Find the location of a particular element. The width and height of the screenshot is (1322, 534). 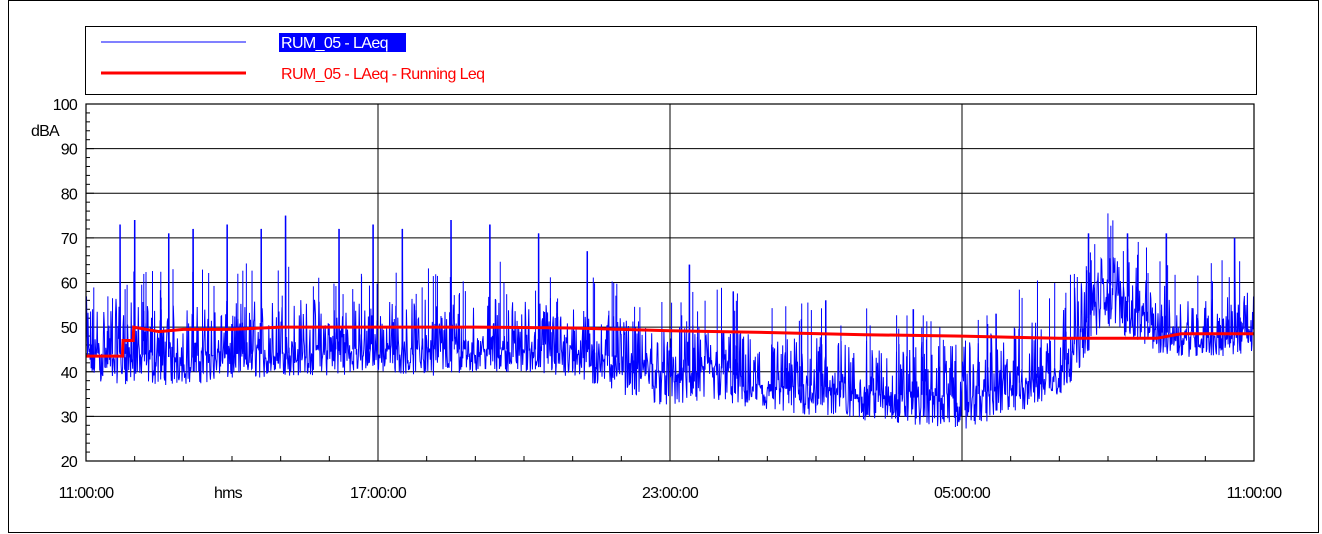

y-tick-label: 20 is located at coordinates (69, 462).